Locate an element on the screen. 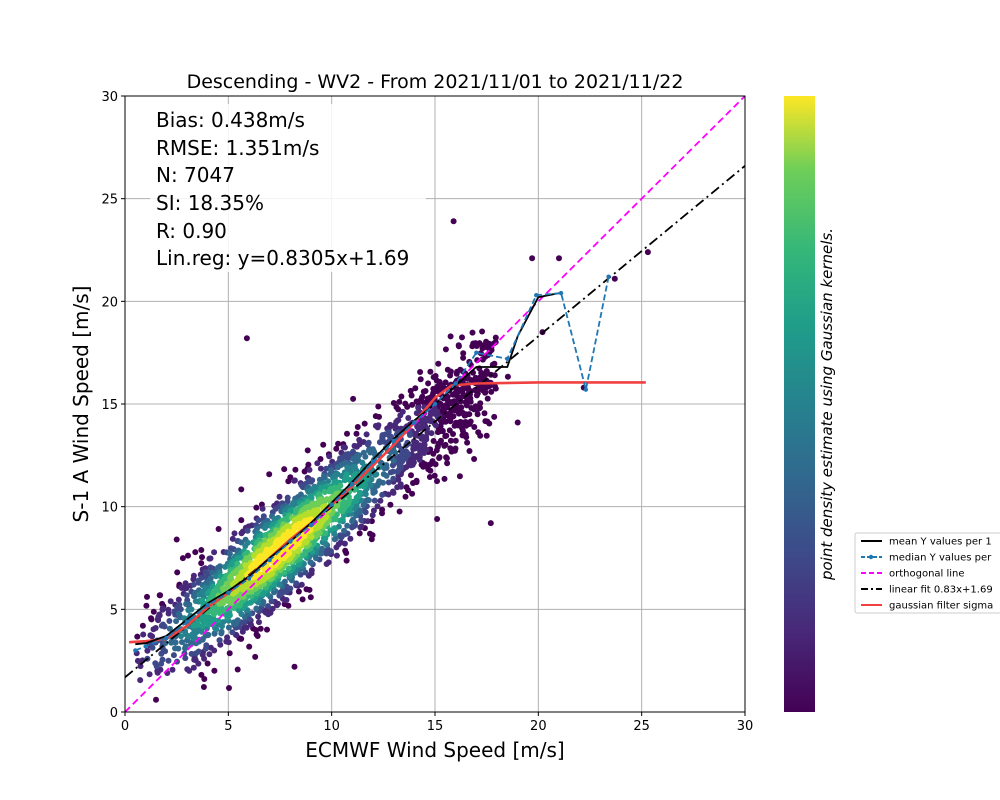 This screenshot has width=1000, height=800. legend-label: mean Y values per 1 is located at coordinates (940, 542).